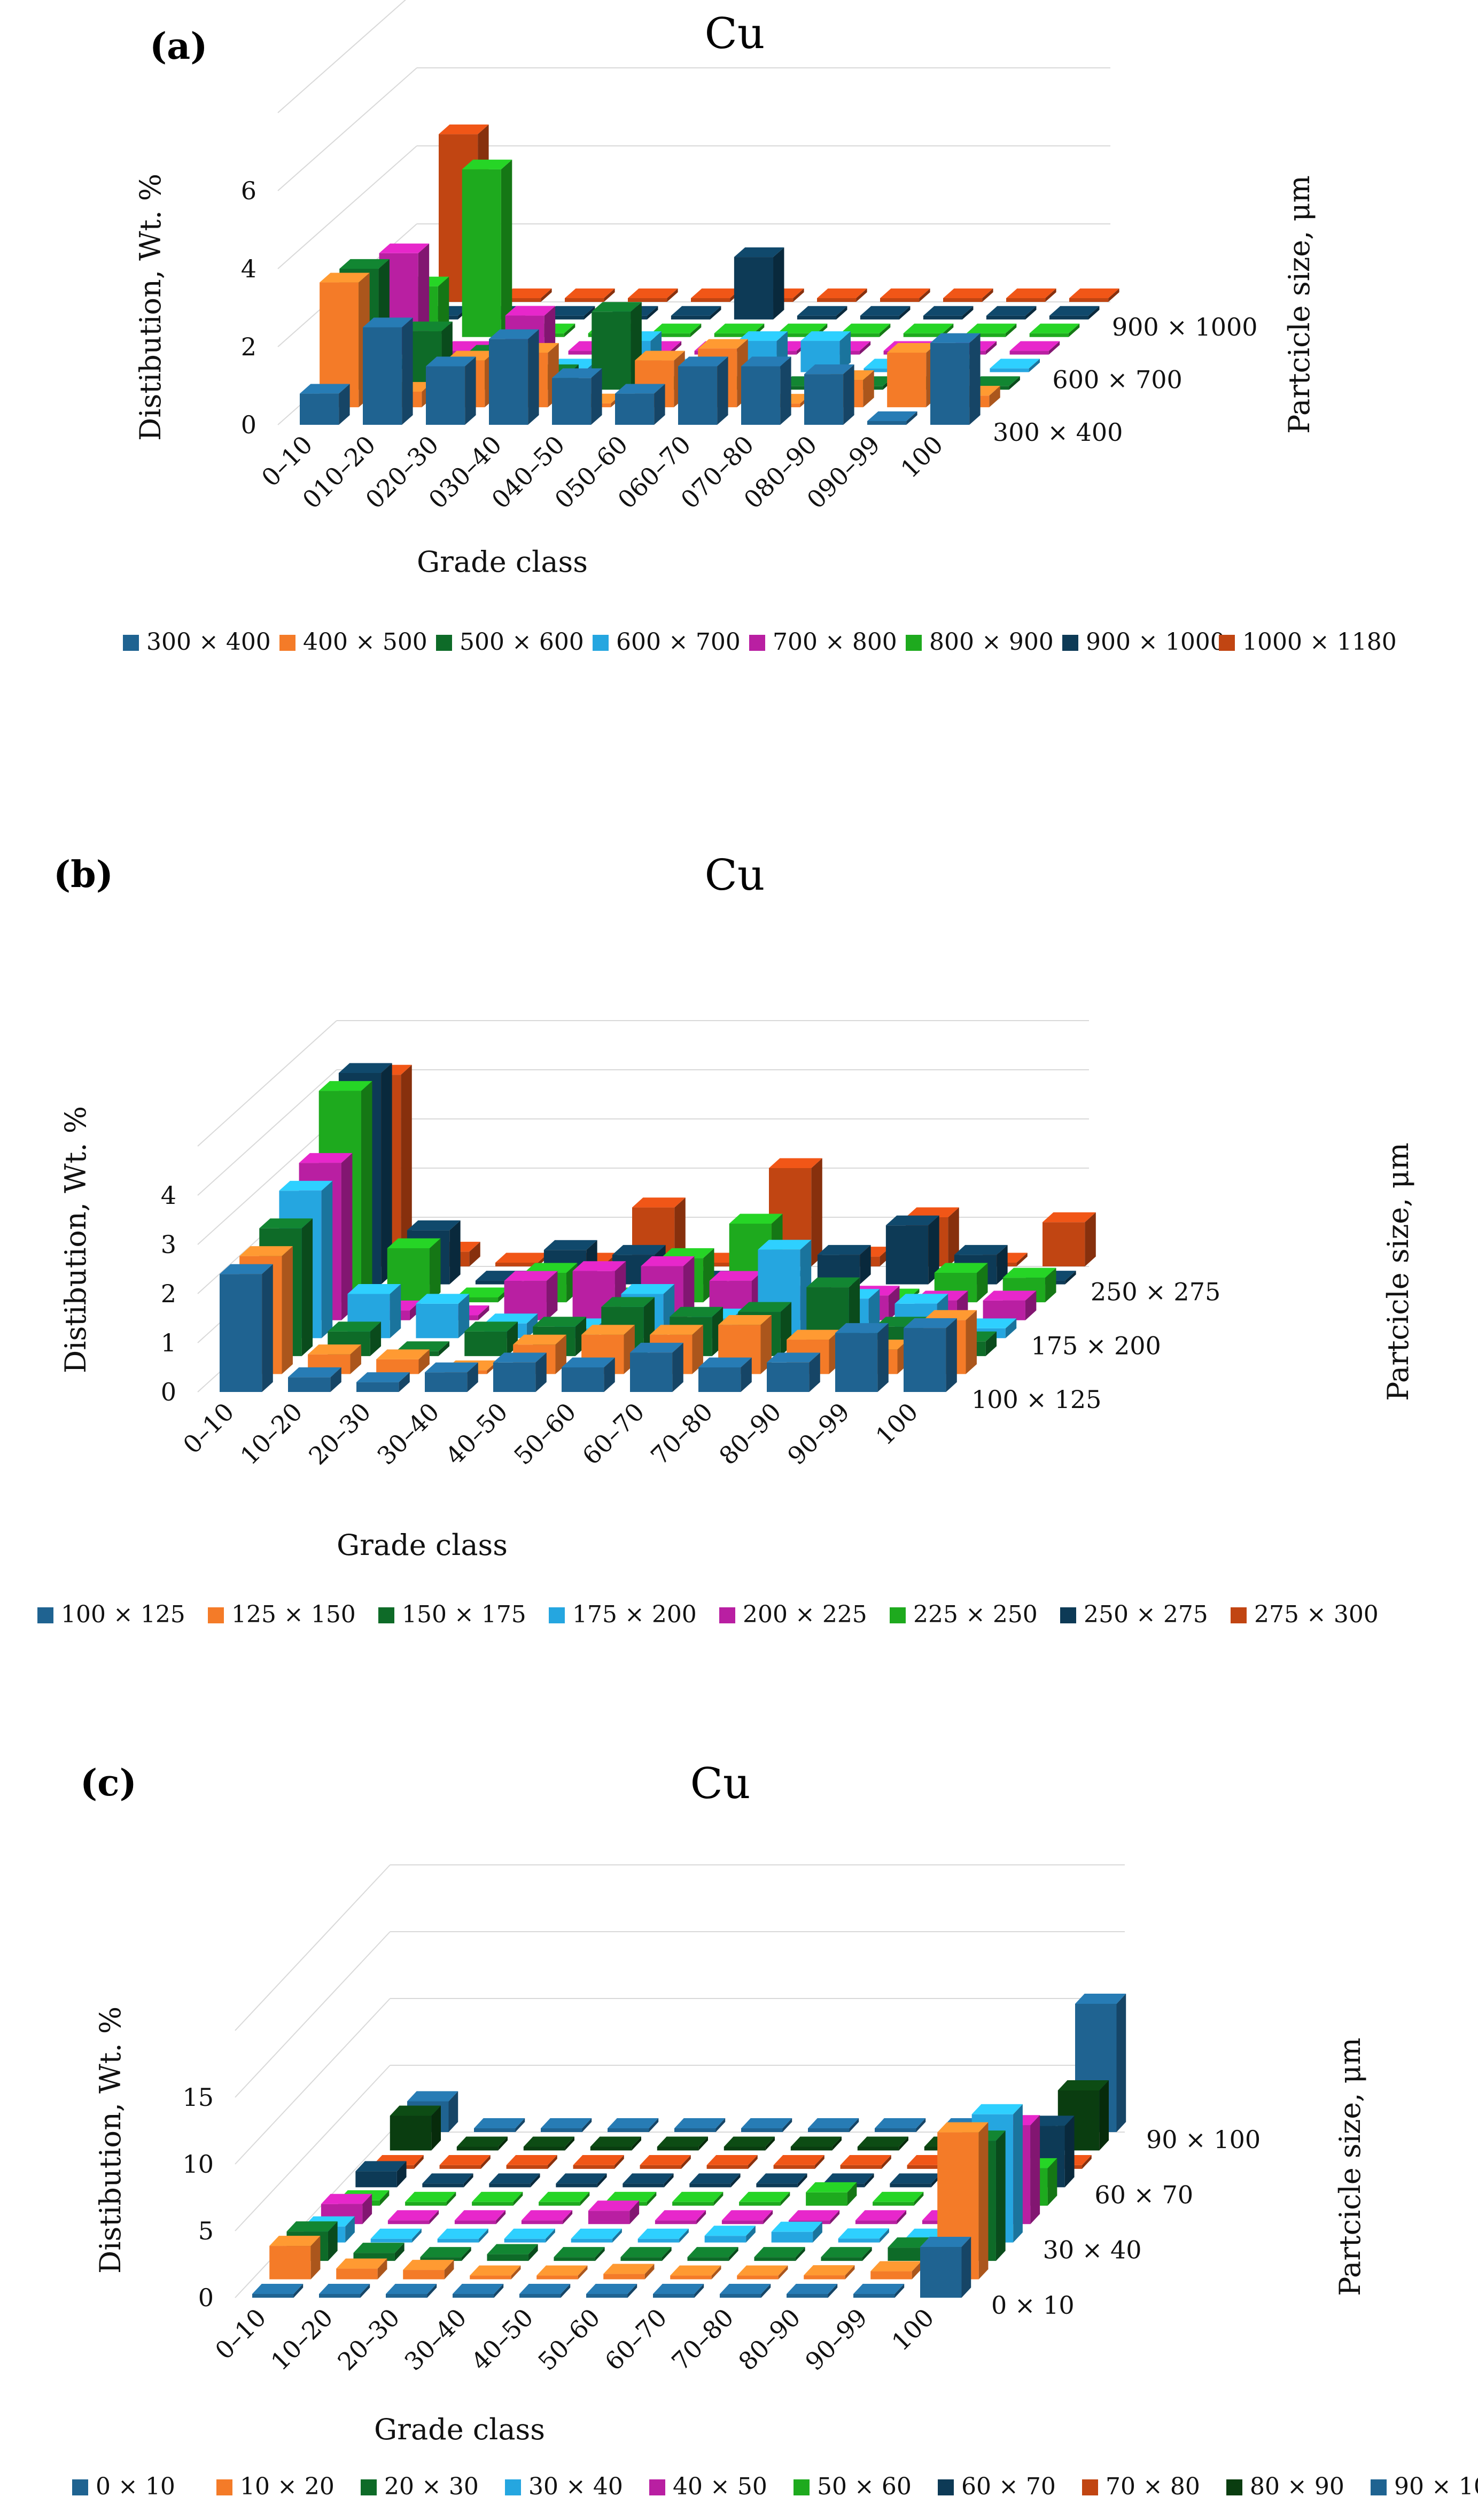  Describe the element at coordinates (365, 642) in the screenshot. I see `legend-label: 400 × 500` at that location.